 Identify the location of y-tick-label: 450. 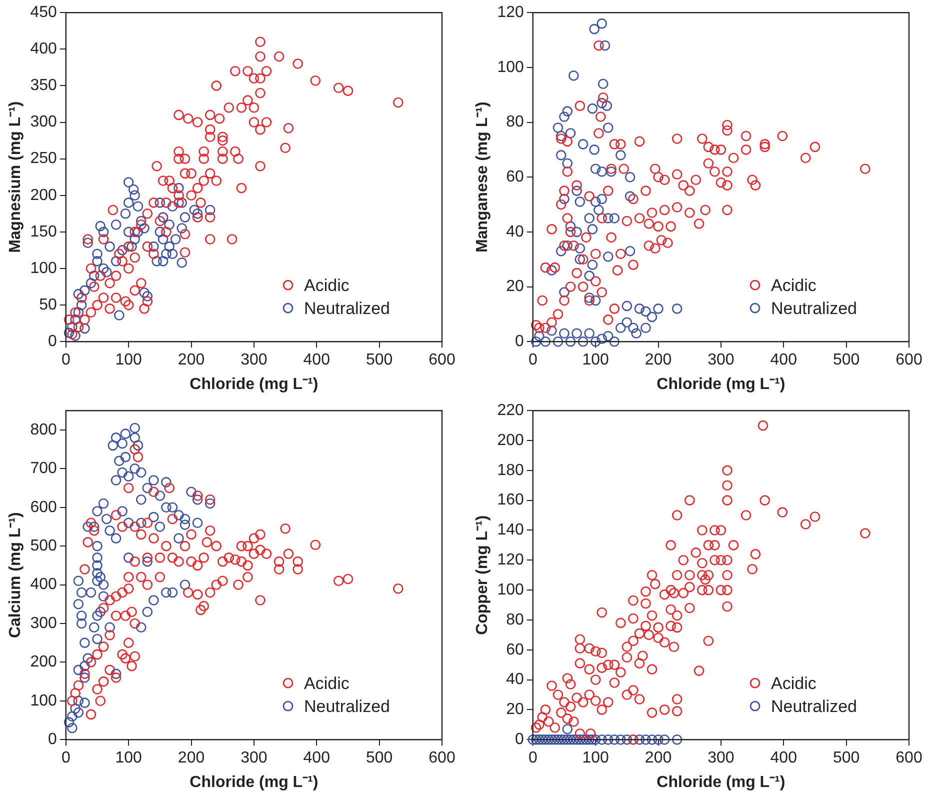
(43, 13).